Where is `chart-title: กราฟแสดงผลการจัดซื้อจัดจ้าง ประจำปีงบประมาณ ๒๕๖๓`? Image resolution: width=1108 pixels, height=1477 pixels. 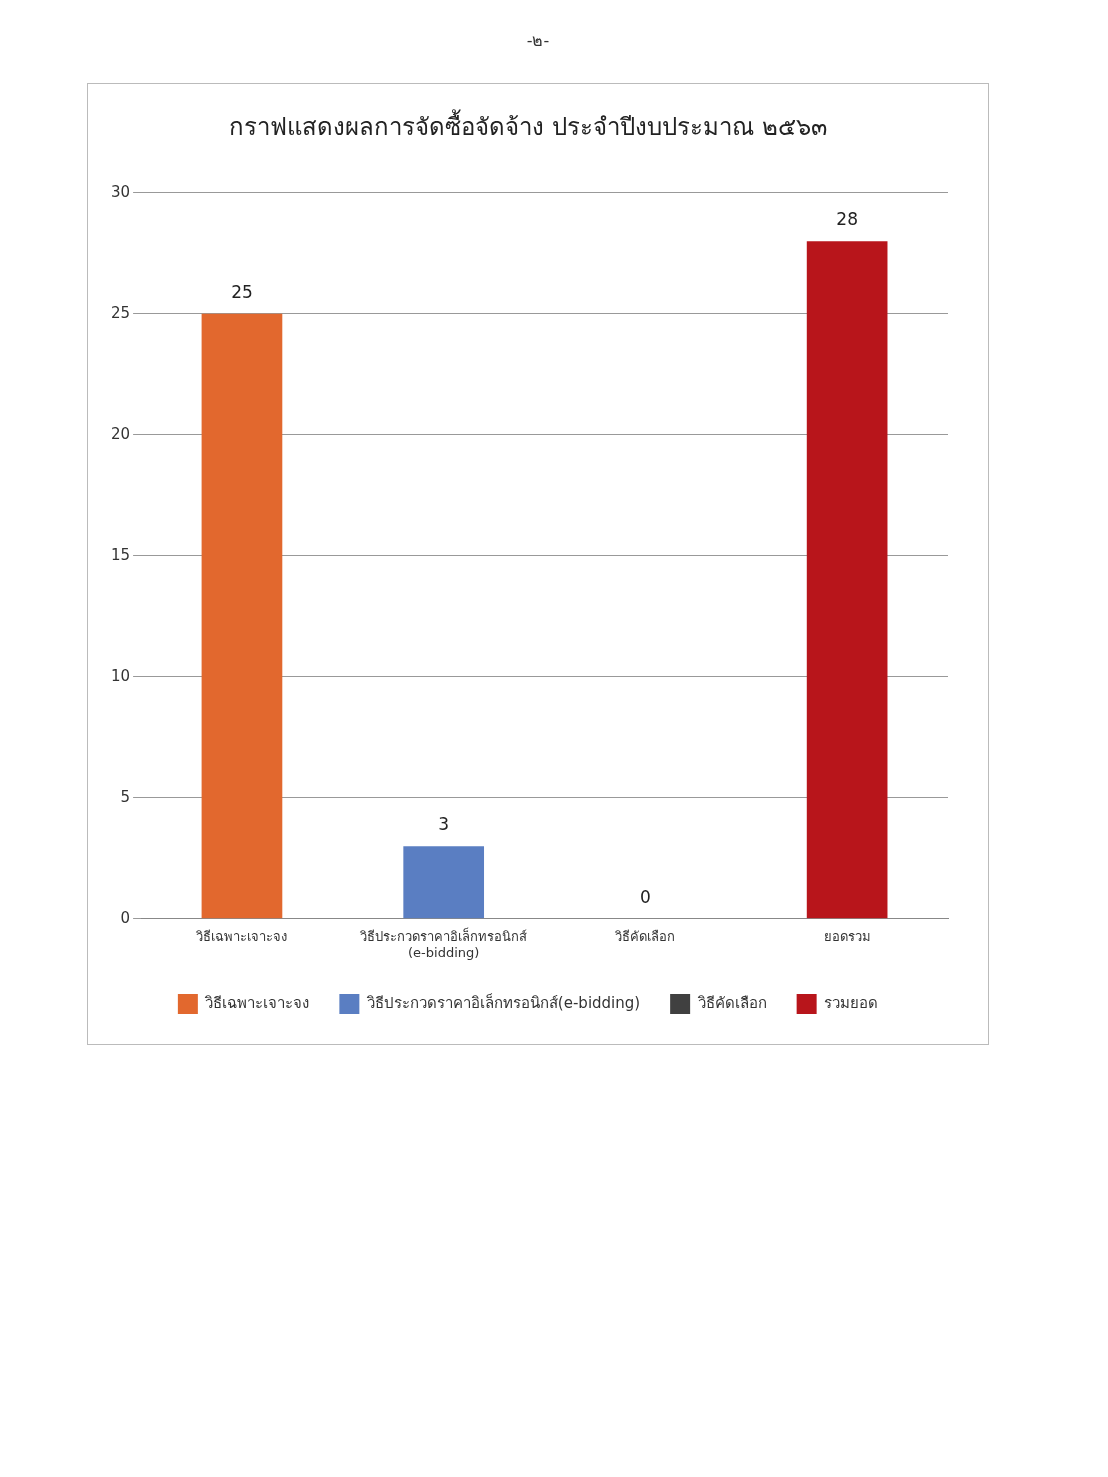 chart-title: กราฟแสดงผลการจัดซื้อจัดจ้าง ประจำปีงบประมาณ ๒๕๖๓ is located at coordinates (528, 124).